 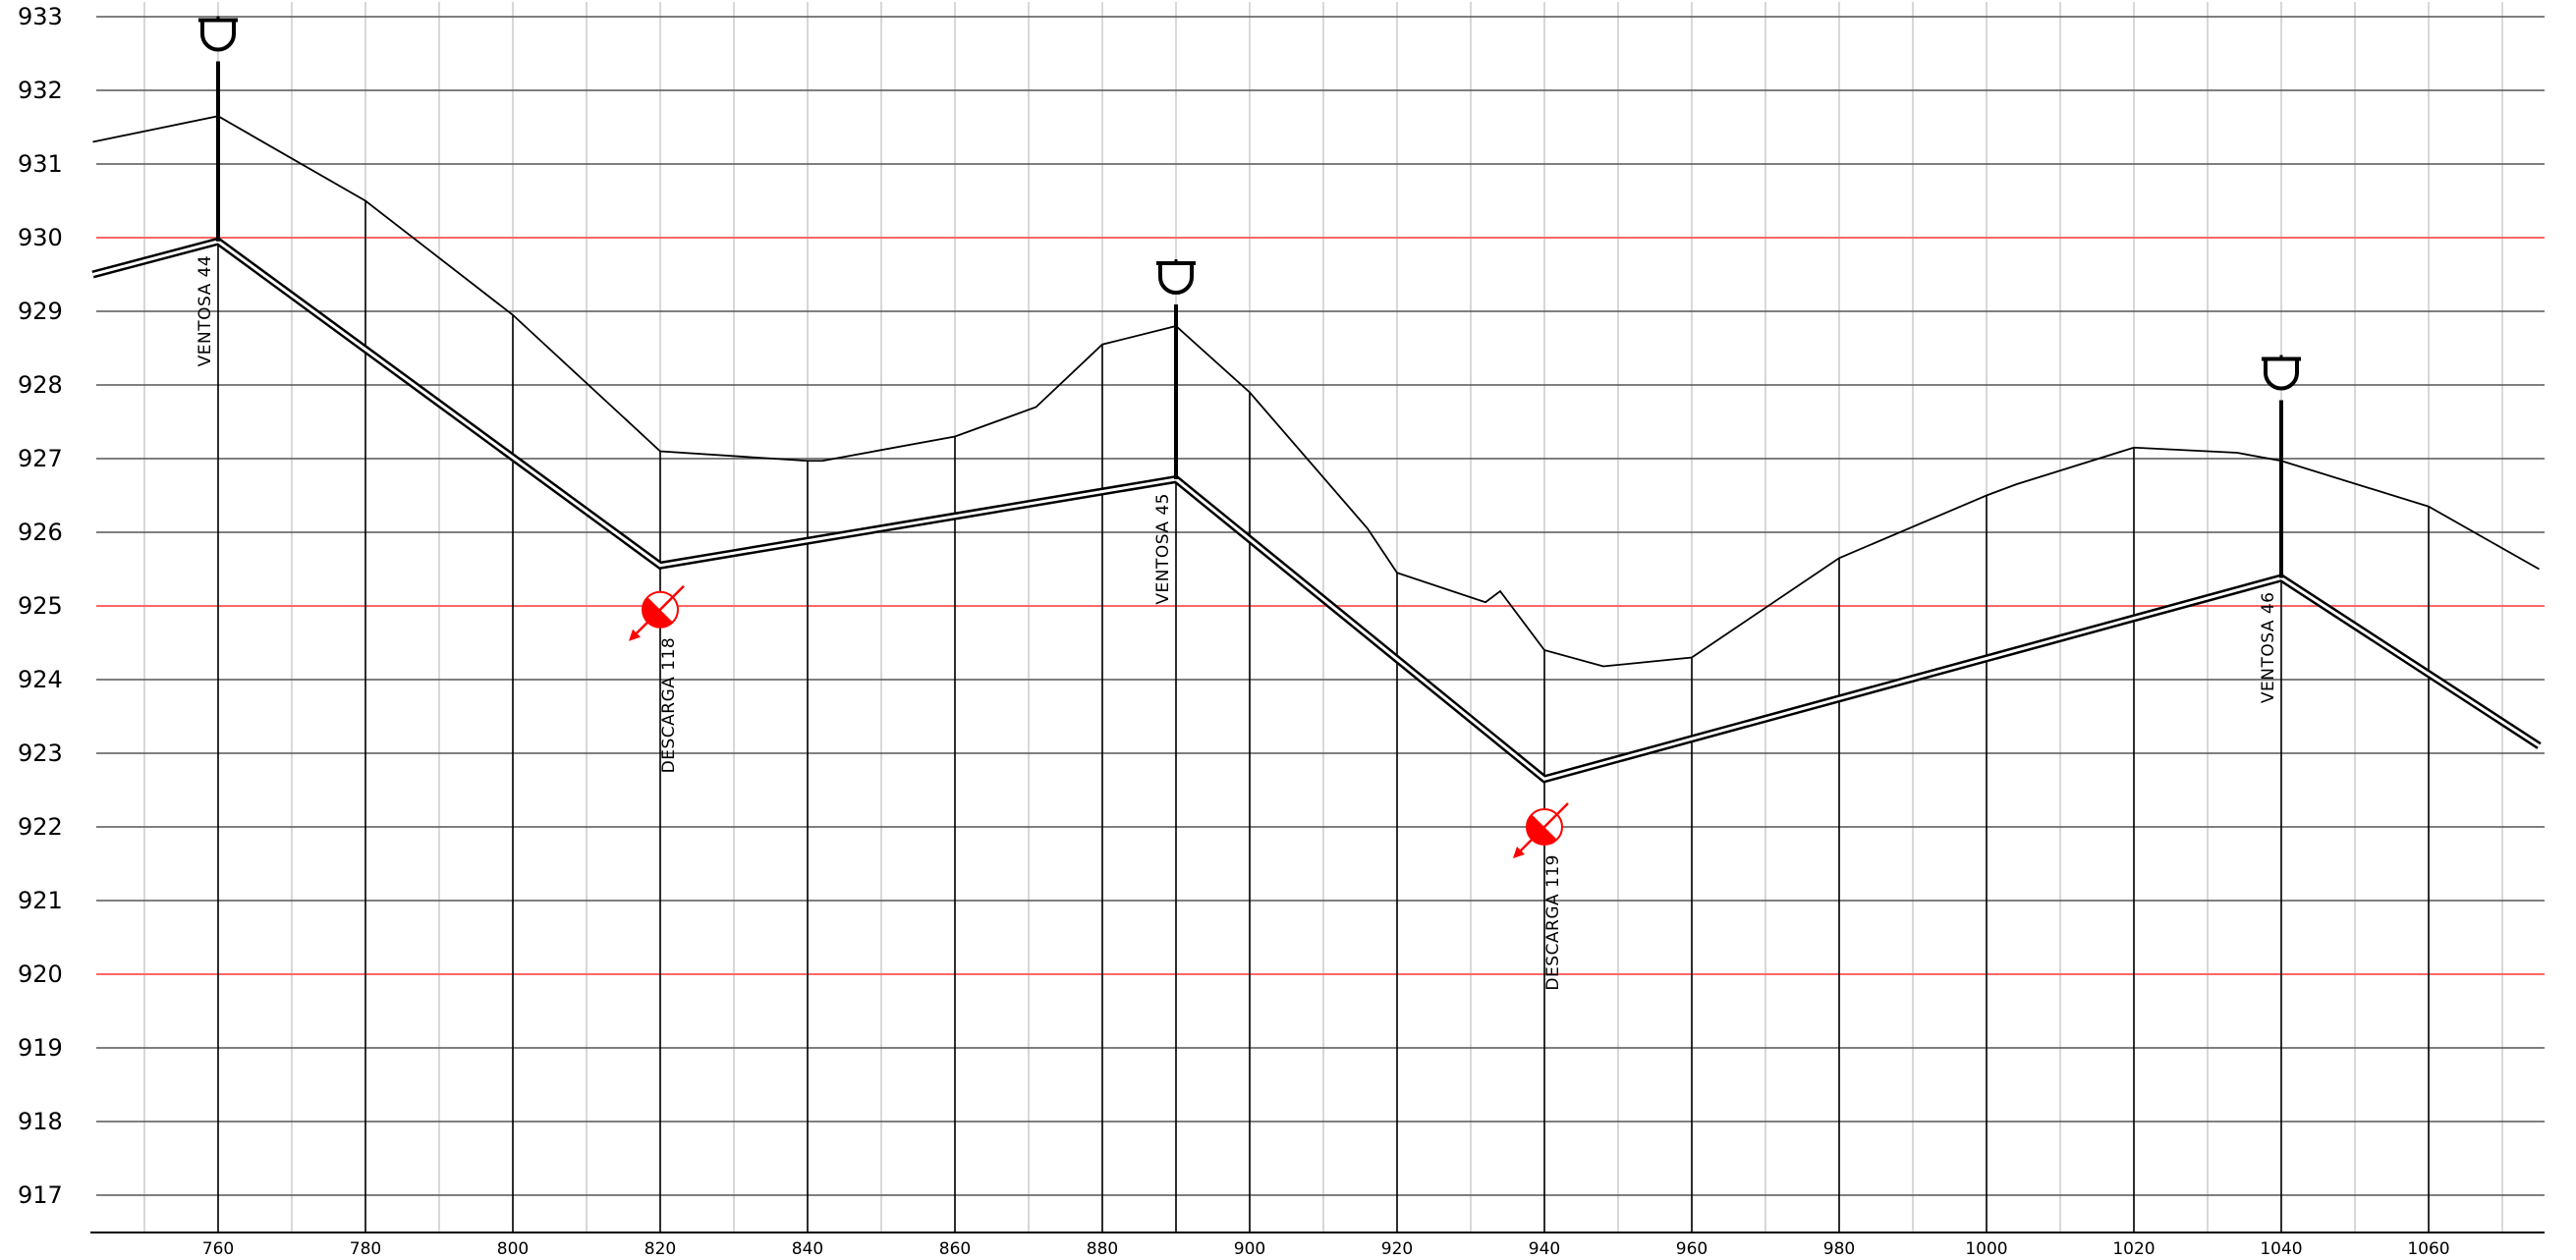 I want to click on y-tick-label: 925, so click(x=40, y=606).